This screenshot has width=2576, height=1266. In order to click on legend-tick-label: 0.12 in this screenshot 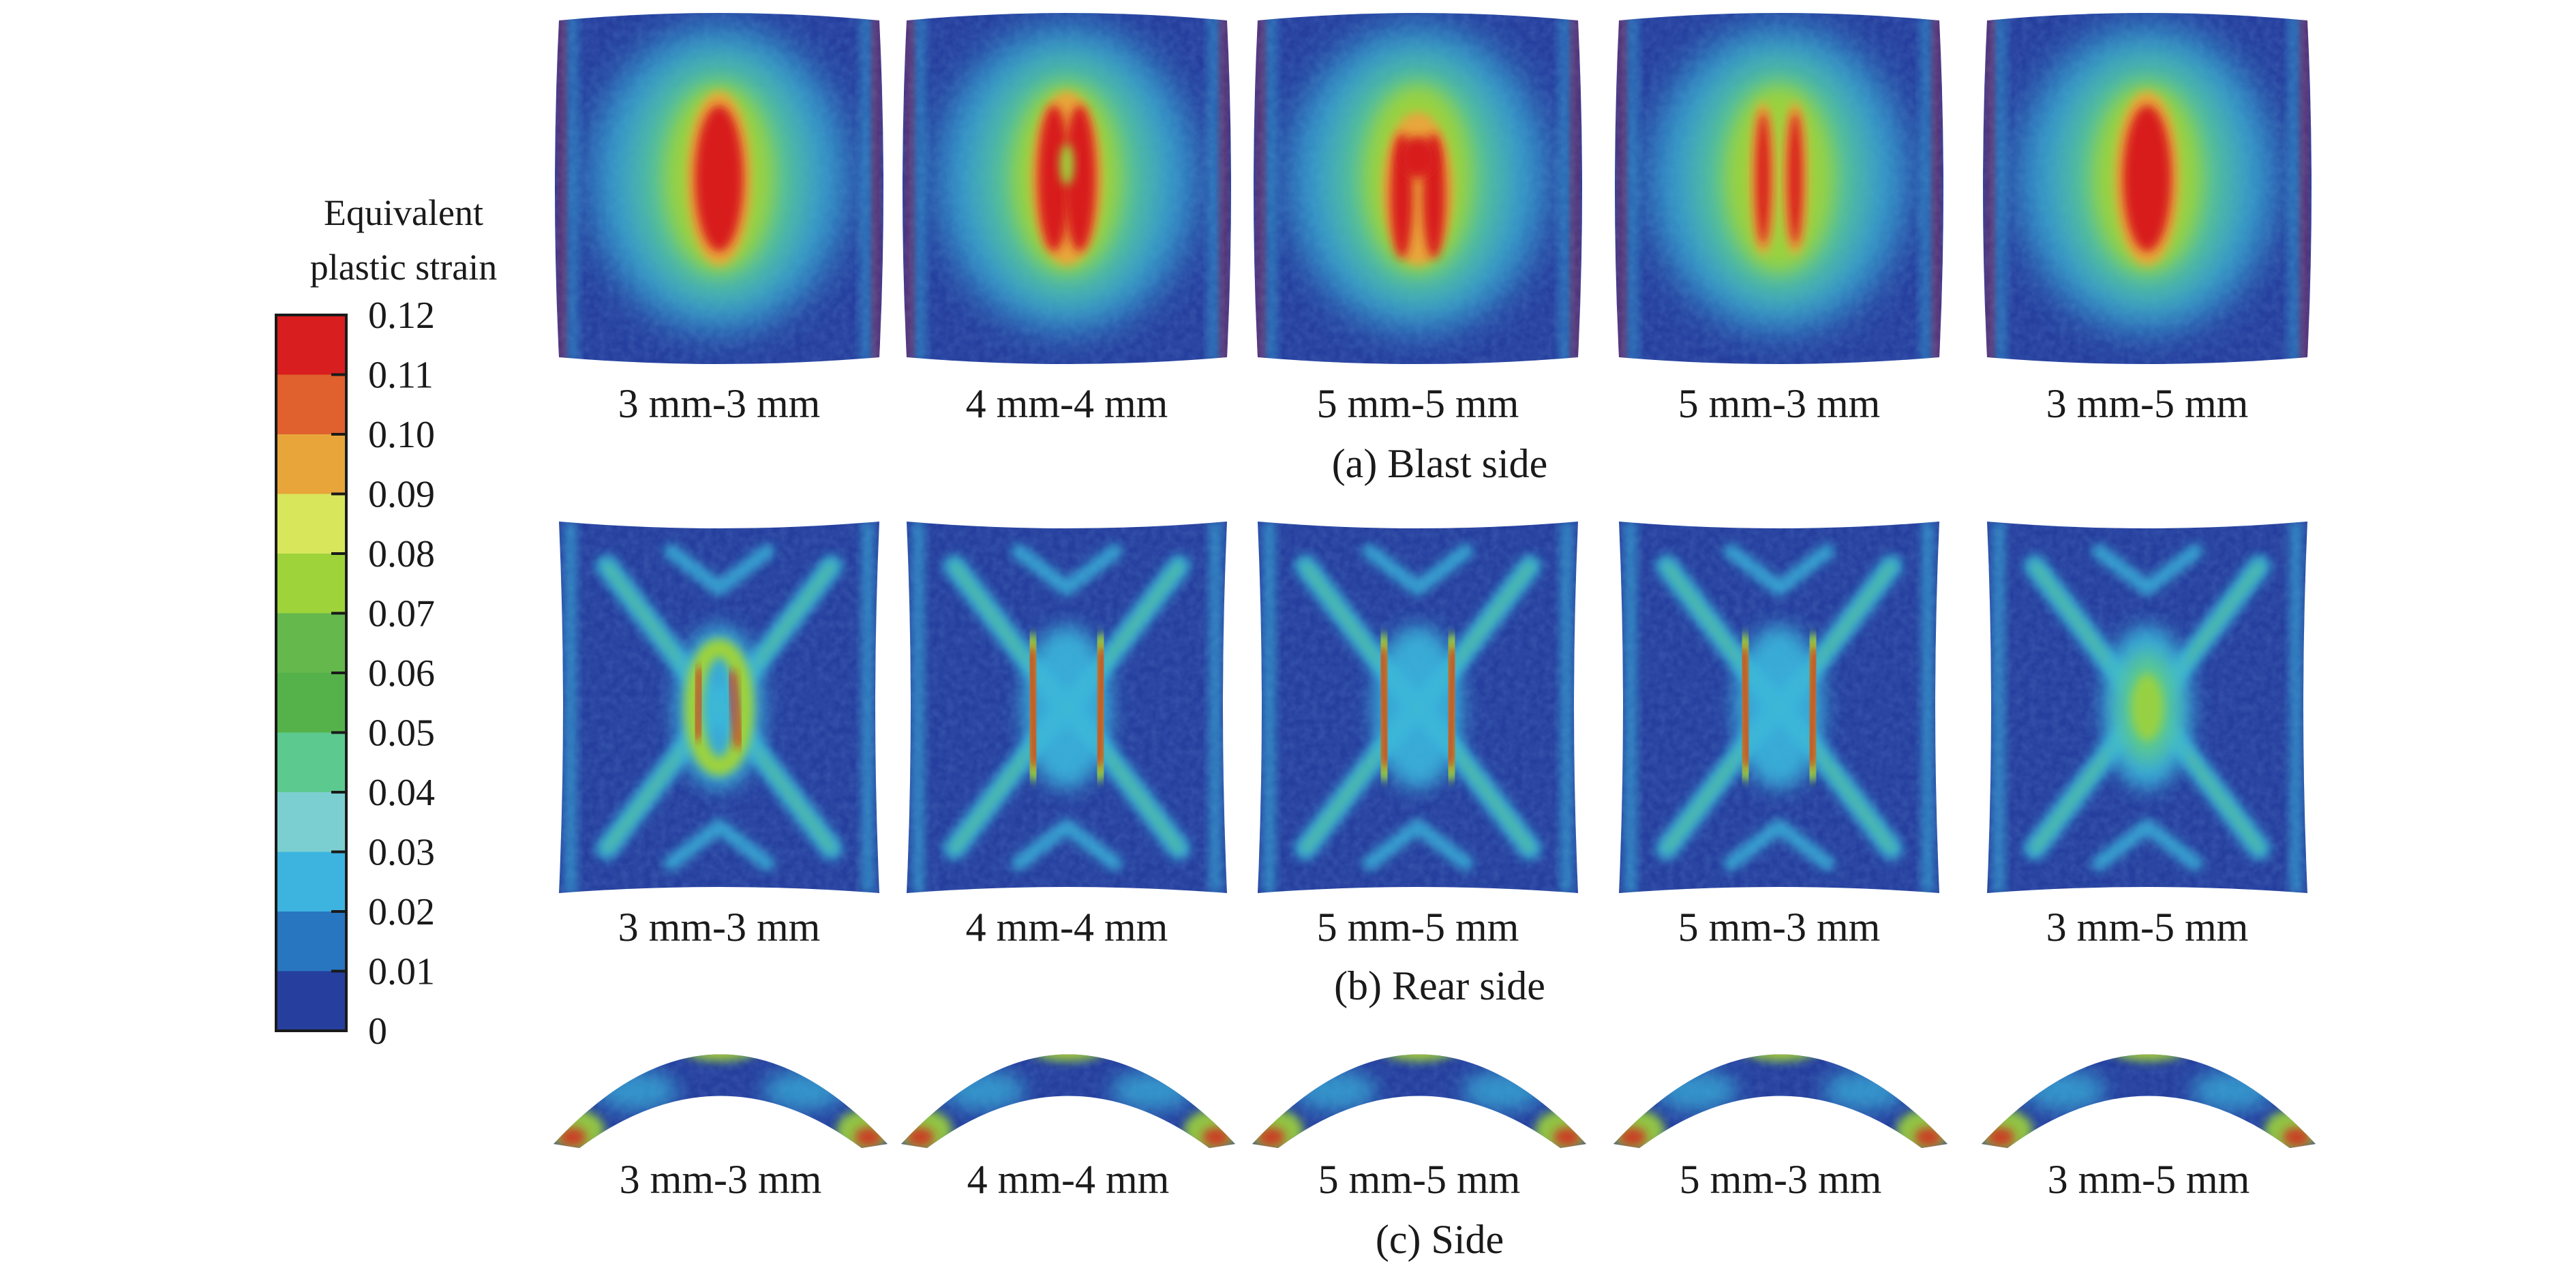, I will do `click(402, 316)`.